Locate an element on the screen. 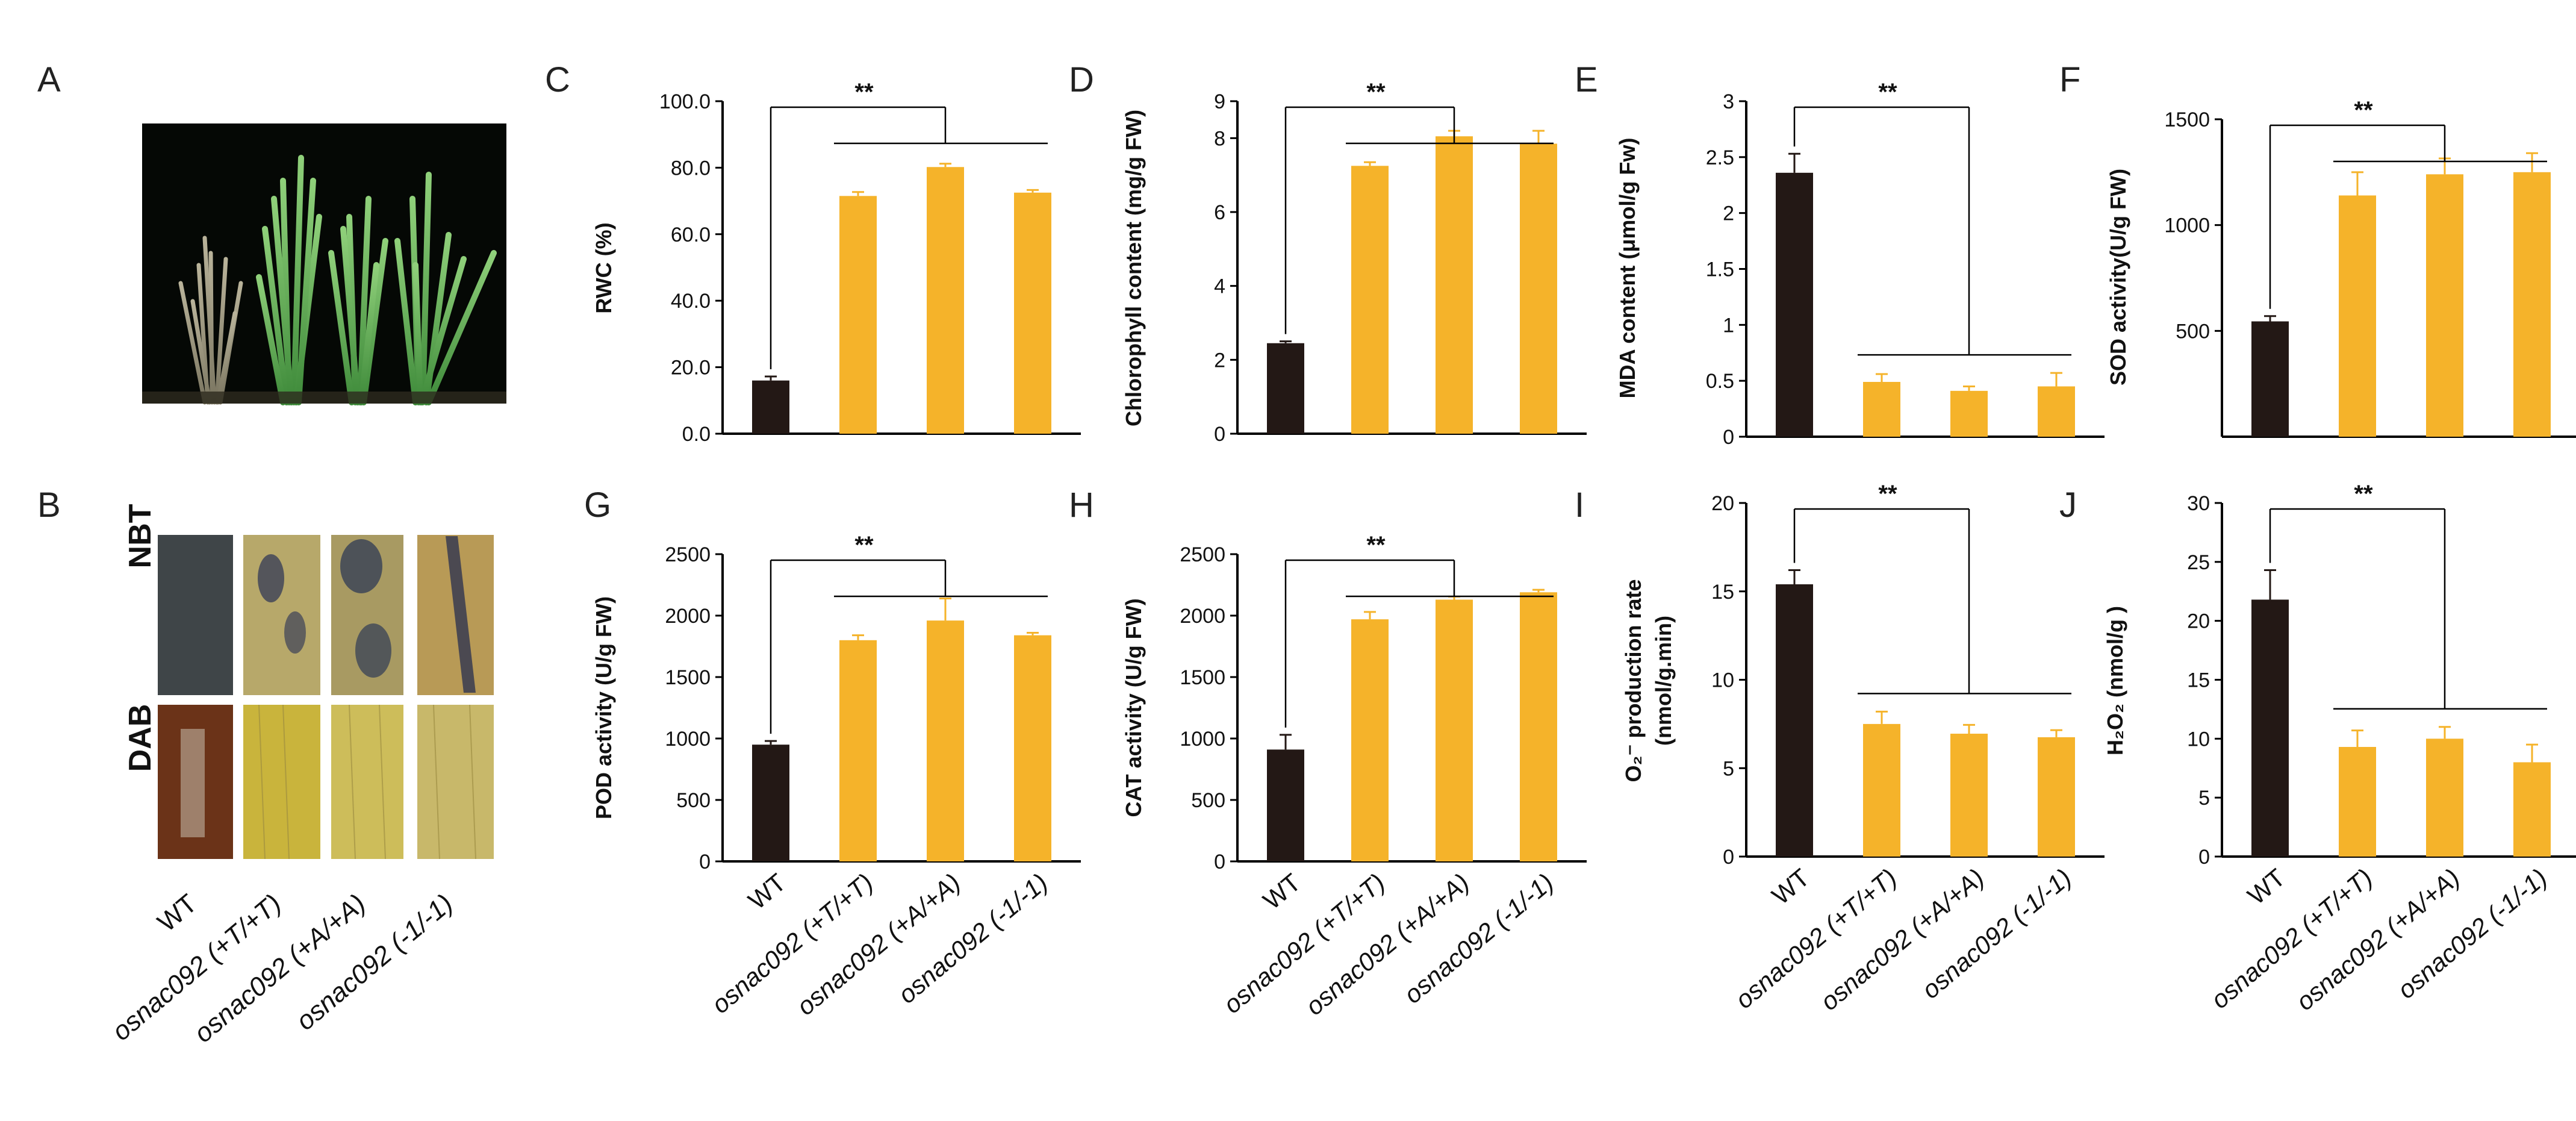 The width and height of the screenshot is (2576, 1121). y-axis-label: SOD activity(U/g FW) is located at coordinates (2118, 277).